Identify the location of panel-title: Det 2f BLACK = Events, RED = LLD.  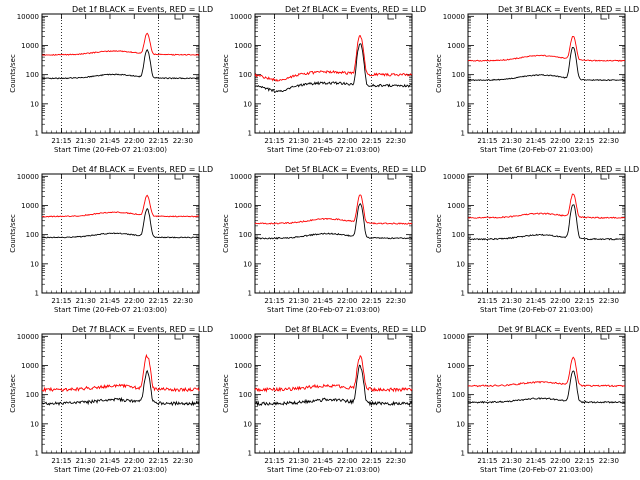
(355, 9).